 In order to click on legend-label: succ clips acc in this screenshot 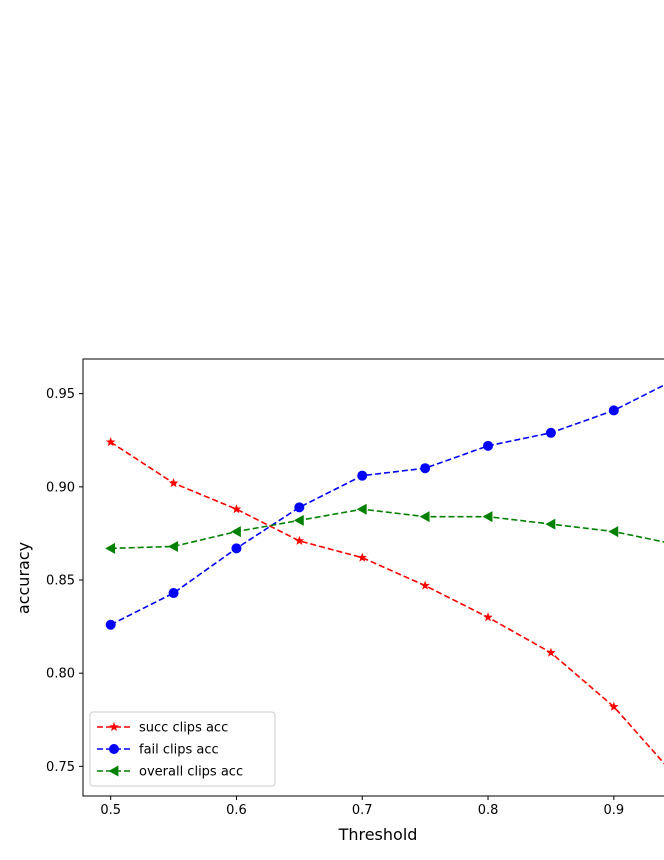, I will do `click(183, 728)`.